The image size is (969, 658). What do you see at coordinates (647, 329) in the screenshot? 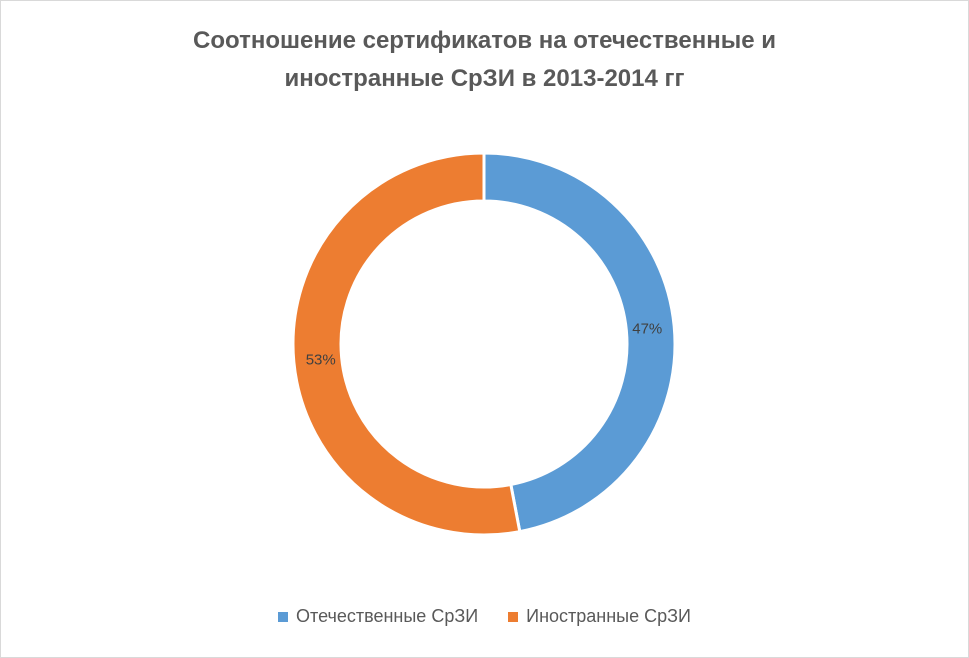
I see `data-label-domestic: 47%` at bounding box center [647, 329].